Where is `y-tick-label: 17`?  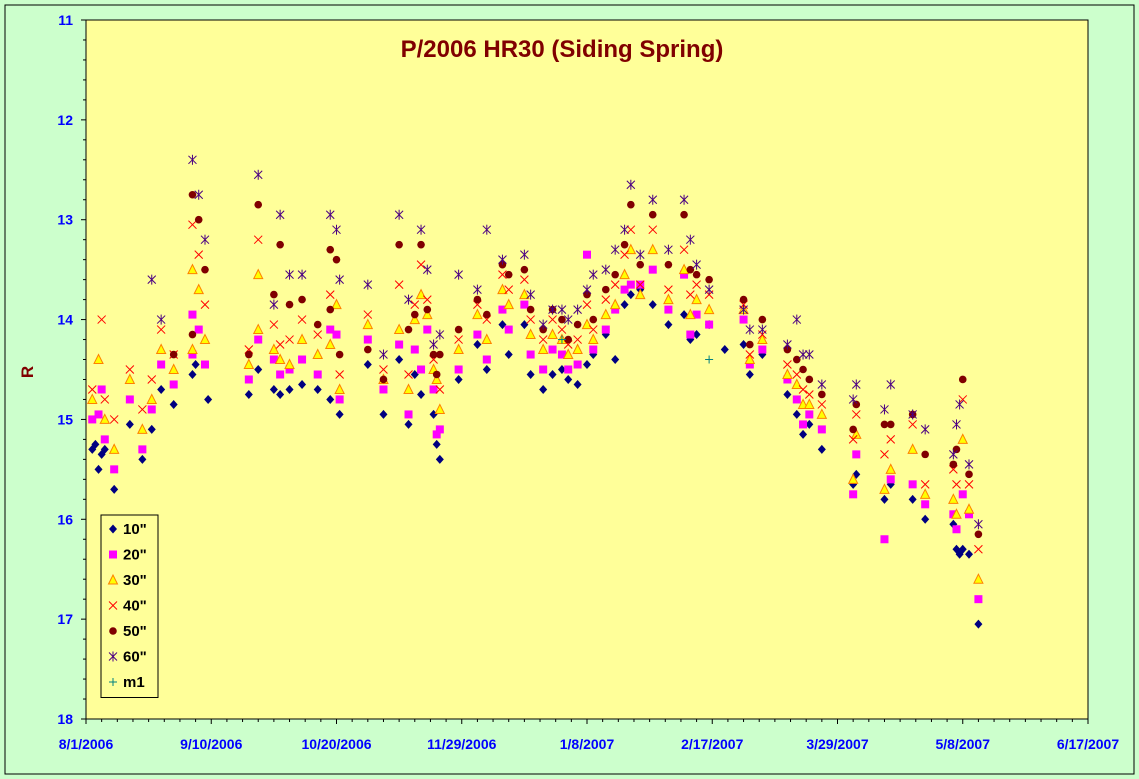 y-tick-label: 17 is located at coordinates (65, 619).